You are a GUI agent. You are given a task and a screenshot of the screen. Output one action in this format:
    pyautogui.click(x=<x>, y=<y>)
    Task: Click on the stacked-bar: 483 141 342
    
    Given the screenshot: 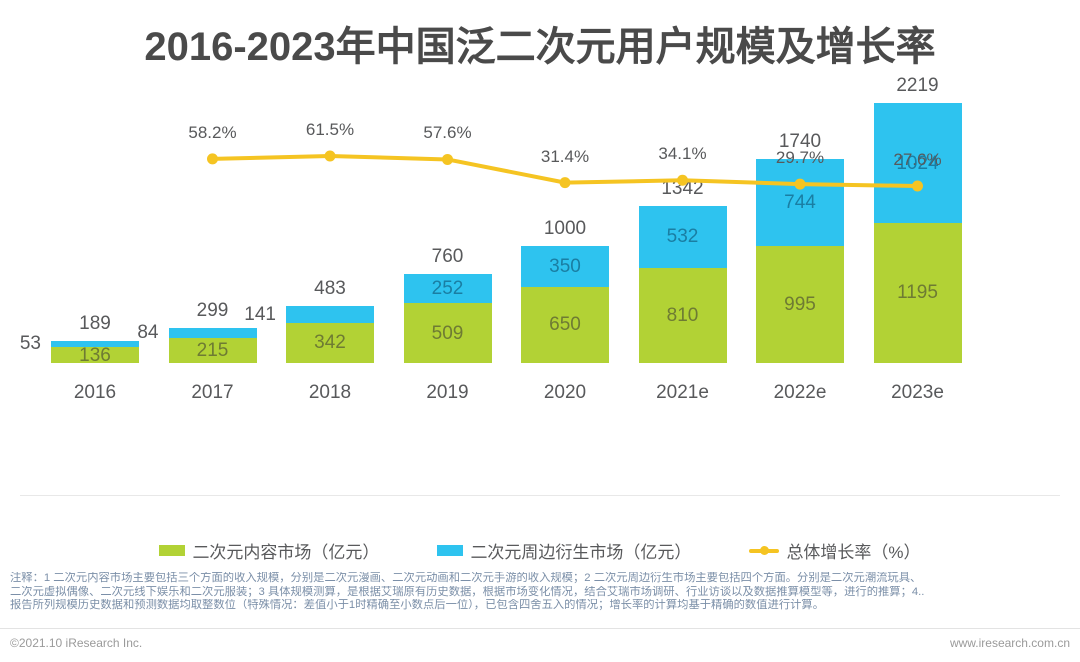 What is the action you would take?
    pyautogui.click(x=309, y=320)
    